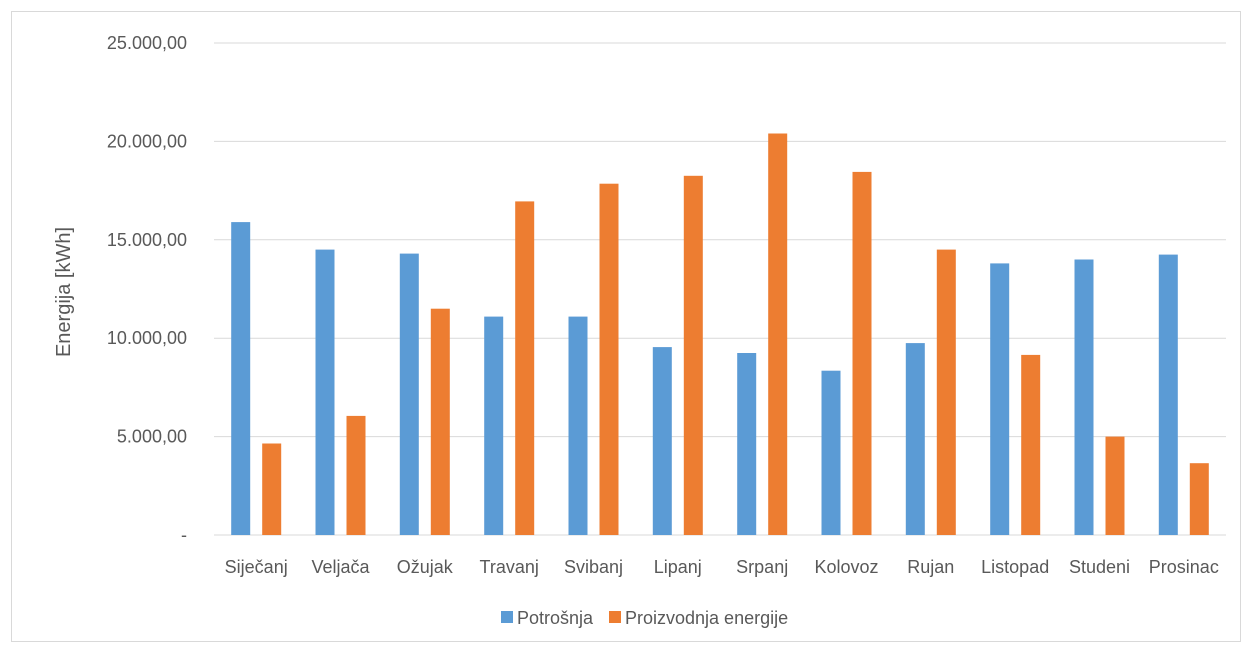 The height and width of the screenshot is (648, 1247). Describe the element at coordinates (147, 240) in the screenshot. I see `y-tick-label: 15.000,00` at that location.